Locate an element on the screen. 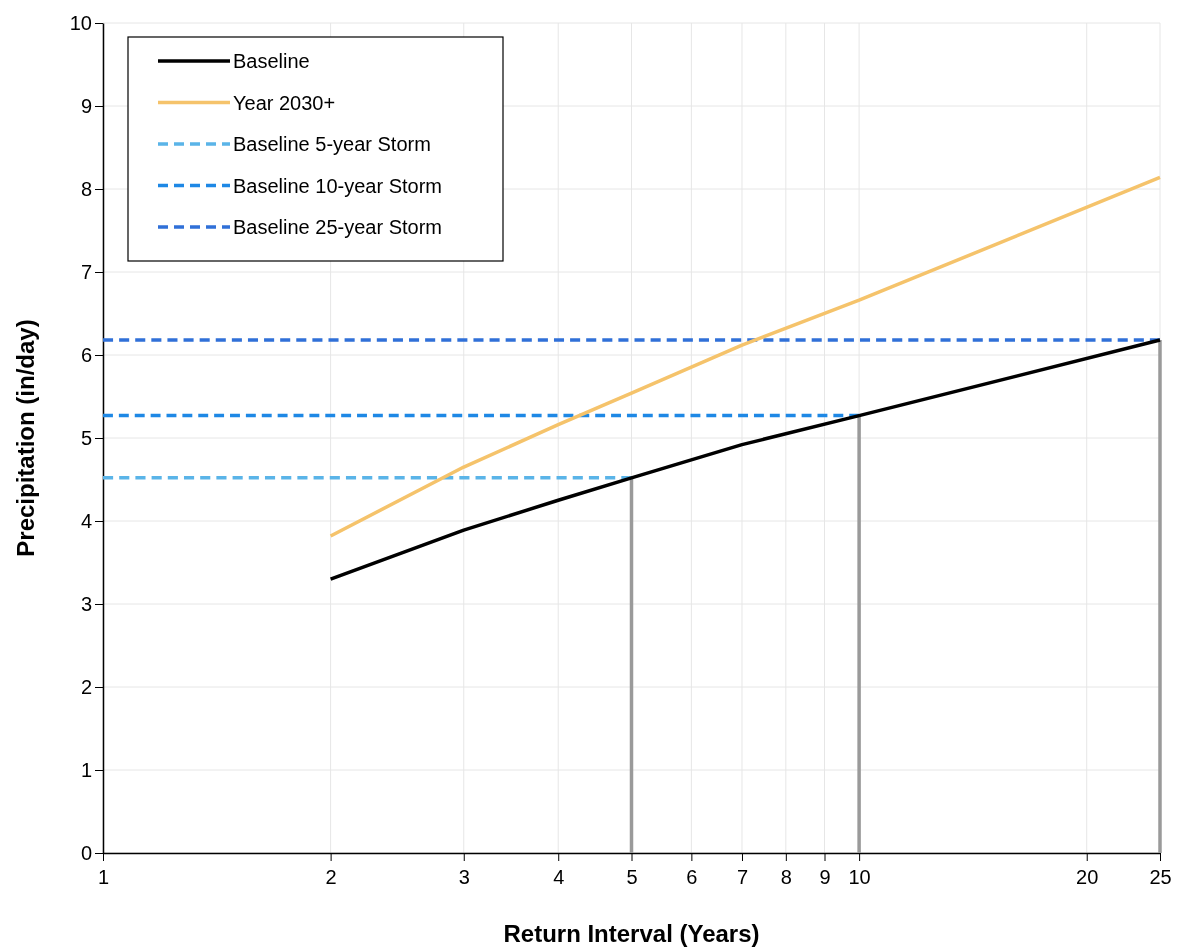 This screenshot has height=950, width=1182. x-tick-label: 9 is located at coordinates (825, 877).